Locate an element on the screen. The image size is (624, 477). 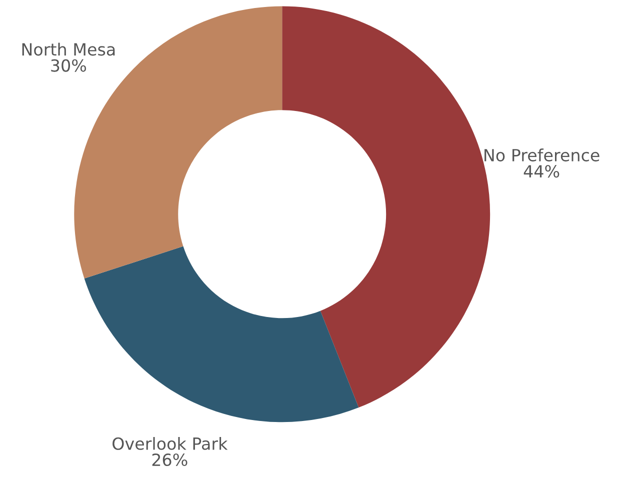
slice-label: Overlook Park is located at coordinates (170, 443).